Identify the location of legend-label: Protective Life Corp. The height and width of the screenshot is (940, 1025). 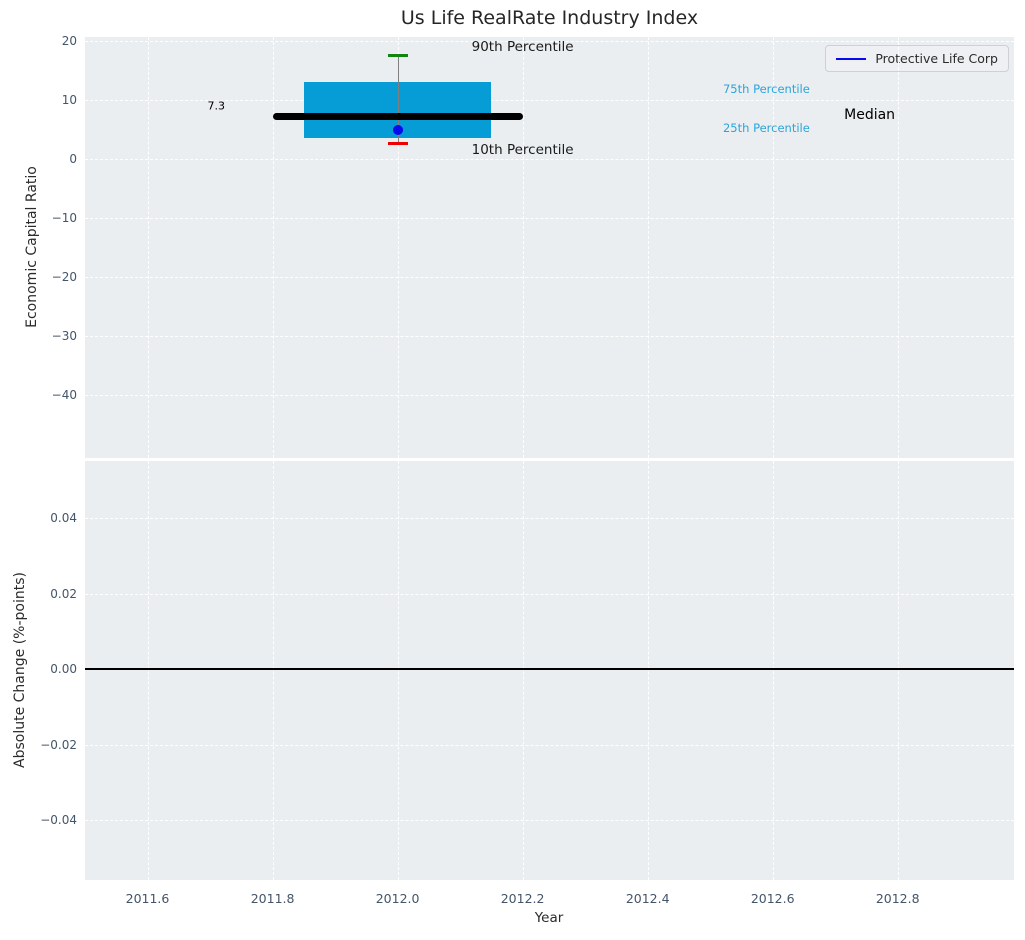
(936, 58).